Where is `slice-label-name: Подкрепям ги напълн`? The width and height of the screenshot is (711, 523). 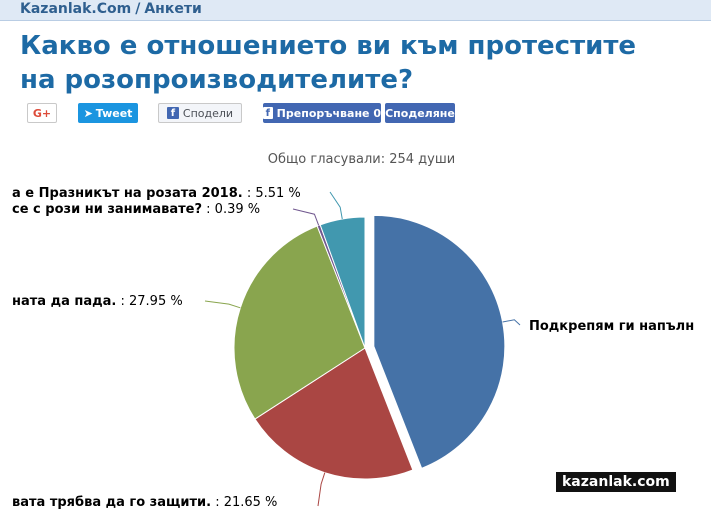 slice-label-name: Подкрепям ги напълн is located at coordinates (611, 326).